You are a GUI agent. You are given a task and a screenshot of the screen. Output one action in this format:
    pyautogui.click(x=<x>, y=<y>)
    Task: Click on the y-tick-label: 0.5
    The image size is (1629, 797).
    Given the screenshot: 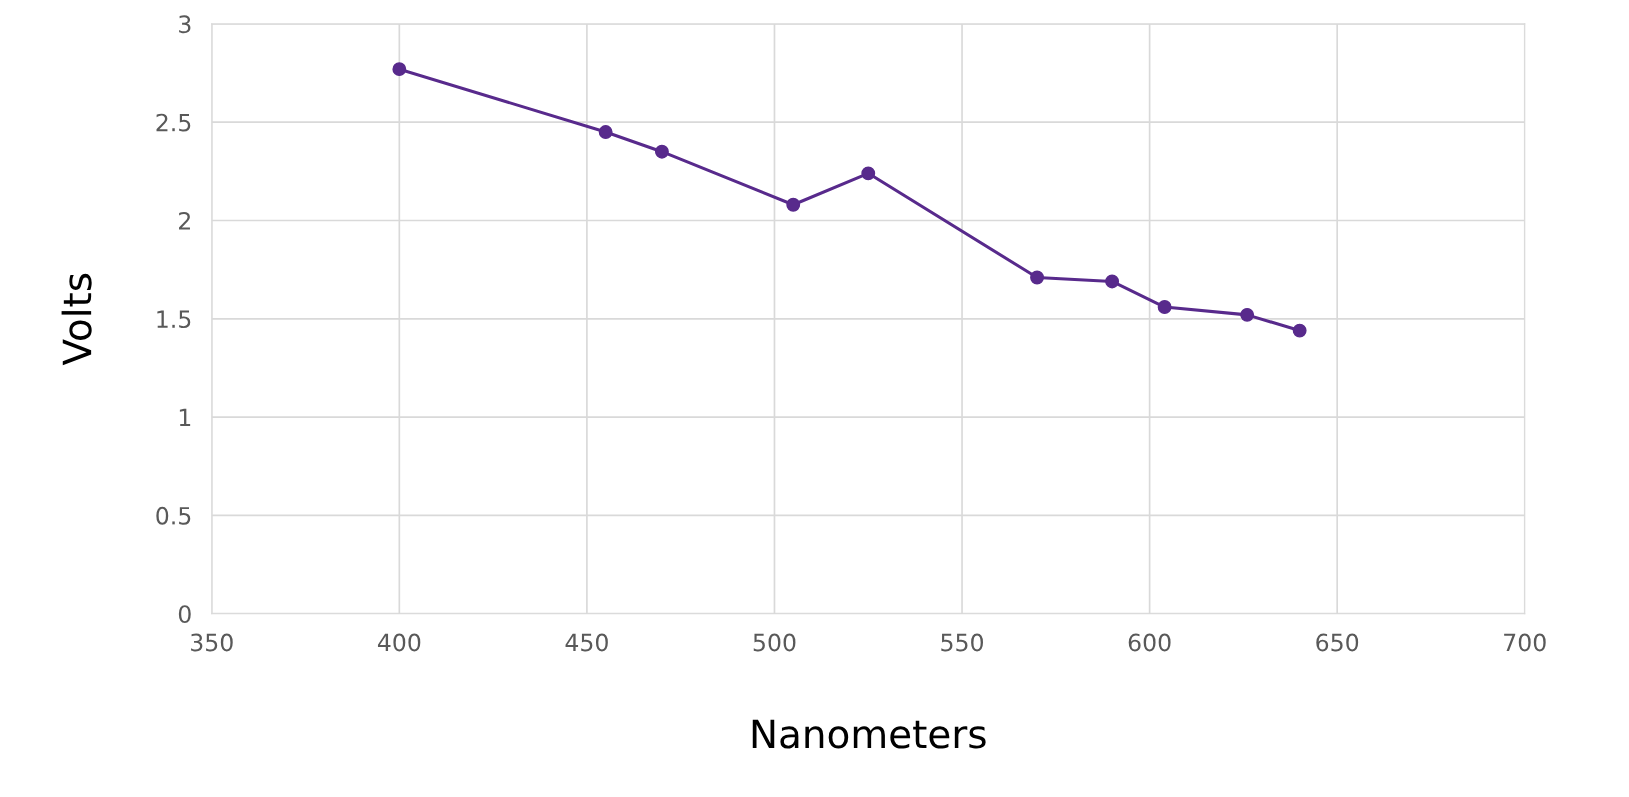 What is the action you would take?
    pyautogui.click(x=173, y=515)
    